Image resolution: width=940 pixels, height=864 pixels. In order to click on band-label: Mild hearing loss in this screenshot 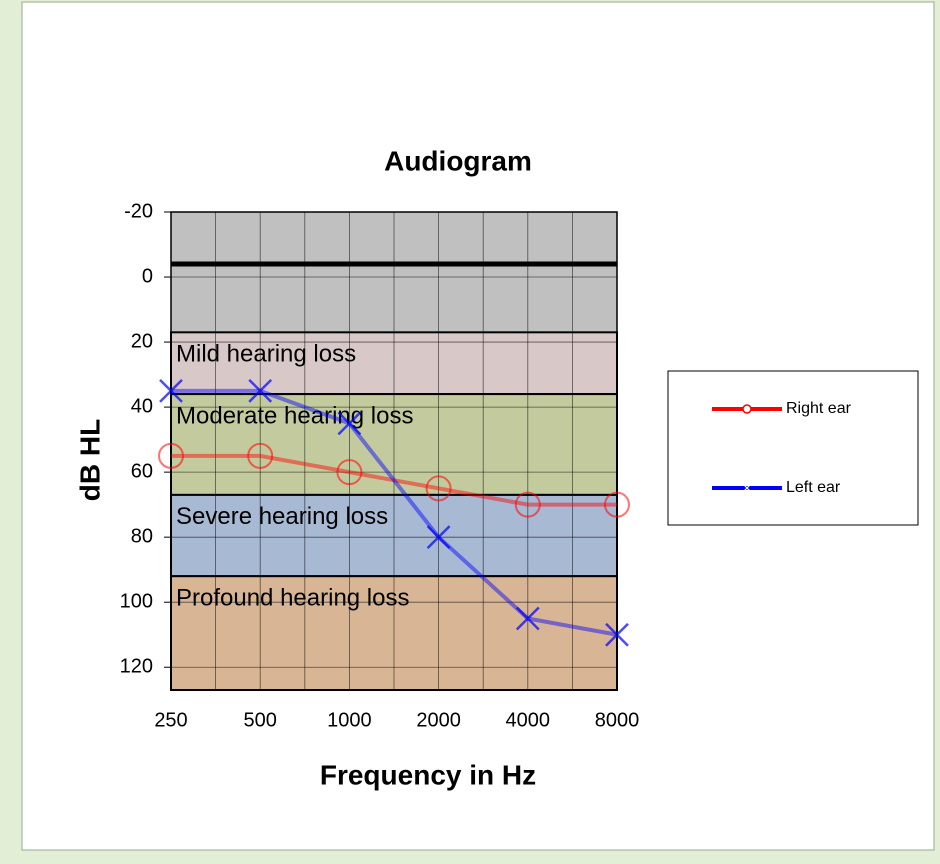, I will do `click(266, 354)`.